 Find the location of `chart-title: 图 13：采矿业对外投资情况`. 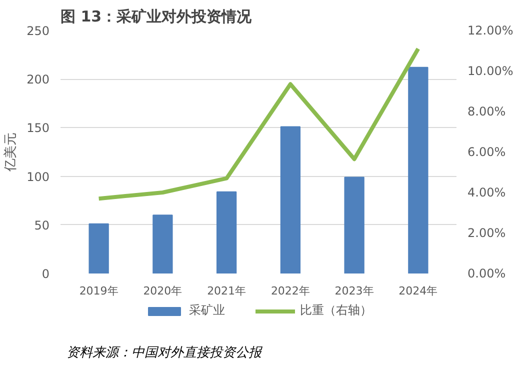

chart-title: 图 13：采矿业对外投资情况 is located at coordinates (156, 17).